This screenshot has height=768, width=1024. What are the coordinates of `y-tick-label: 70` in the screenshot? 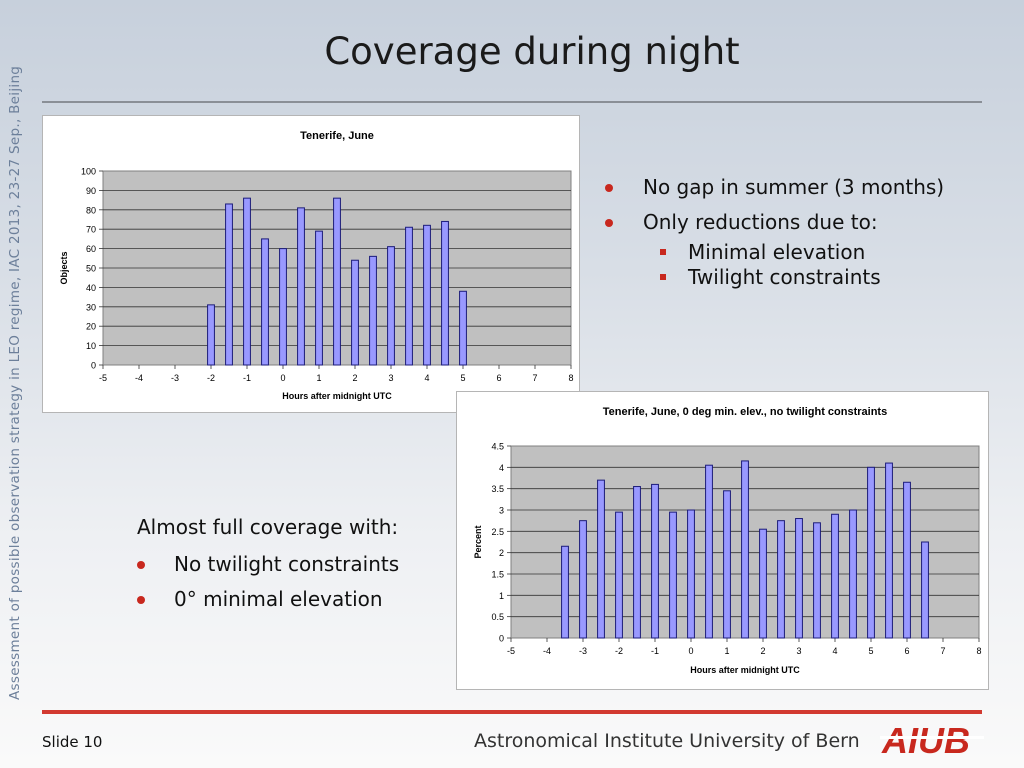 It's located at (91, 230).